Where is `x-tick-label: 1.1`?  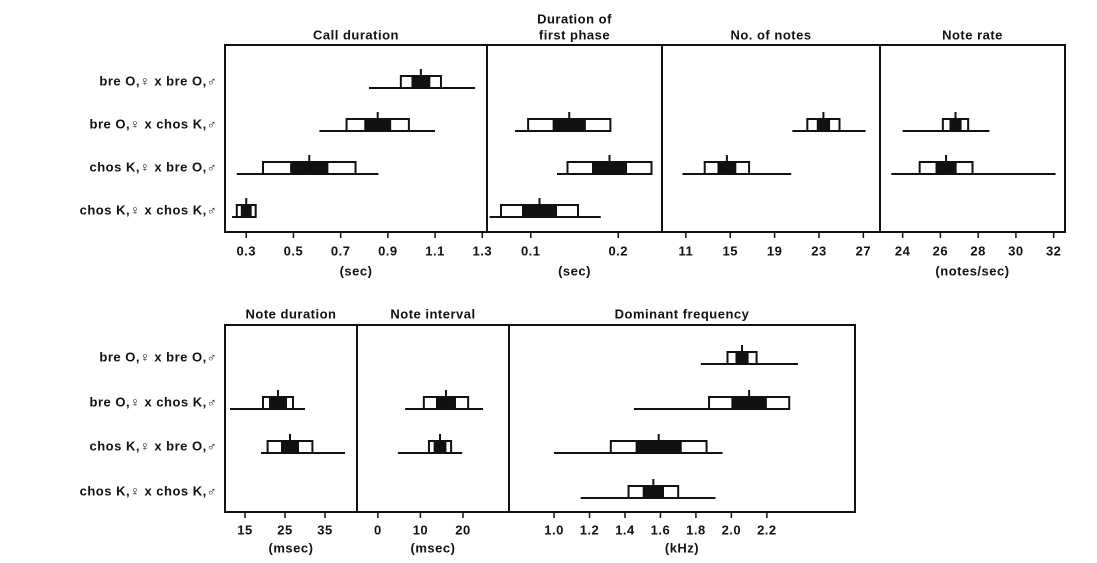 x-tick-label: 1.1 is located at coordinates (435, 250).